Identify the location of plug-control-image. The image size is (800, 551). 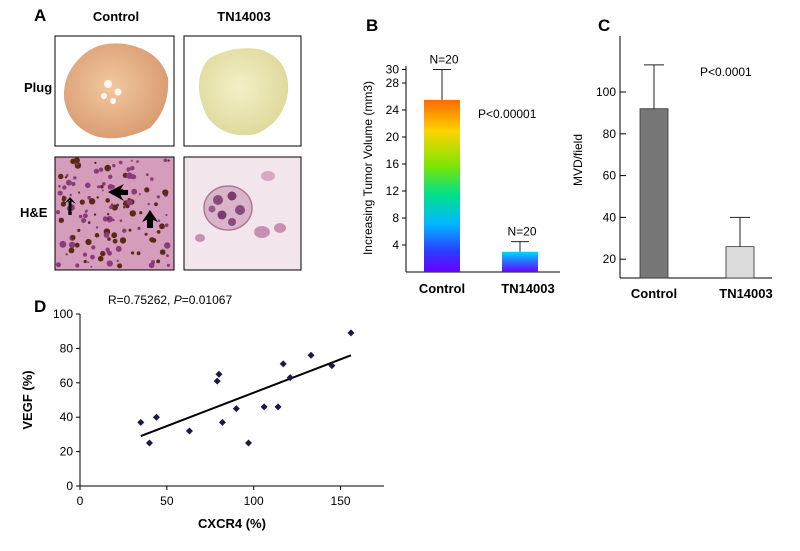
(114, 91).